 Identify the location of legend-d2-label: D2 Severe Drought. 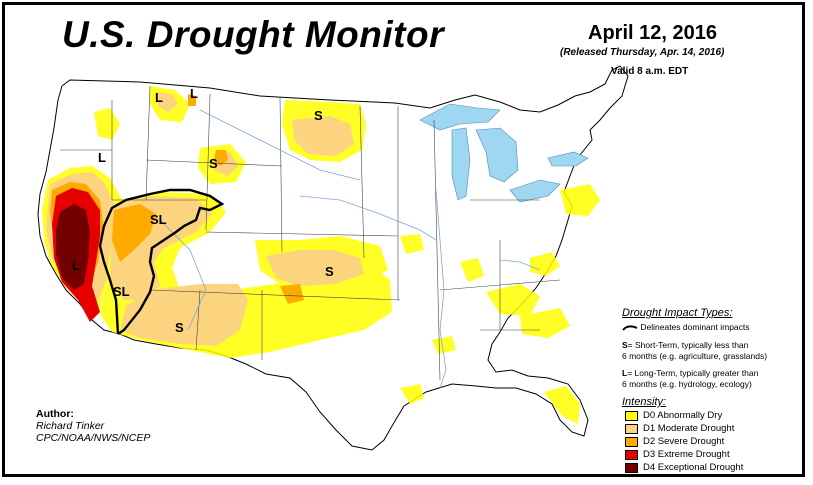
(684, 441).